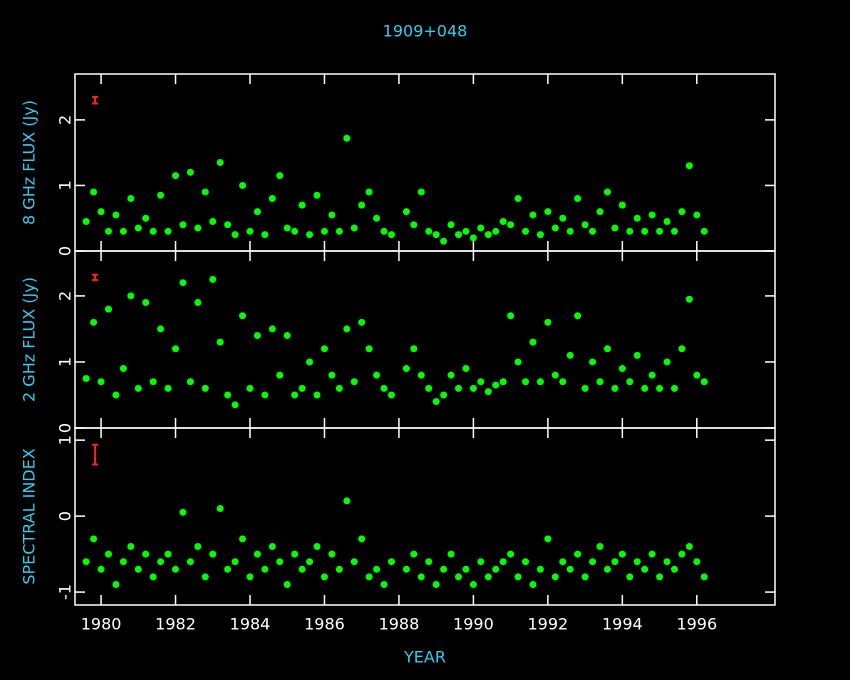 This screenshot has height=680, width=850. I want to click on x-tick-label: 1984, so click(250, 624).